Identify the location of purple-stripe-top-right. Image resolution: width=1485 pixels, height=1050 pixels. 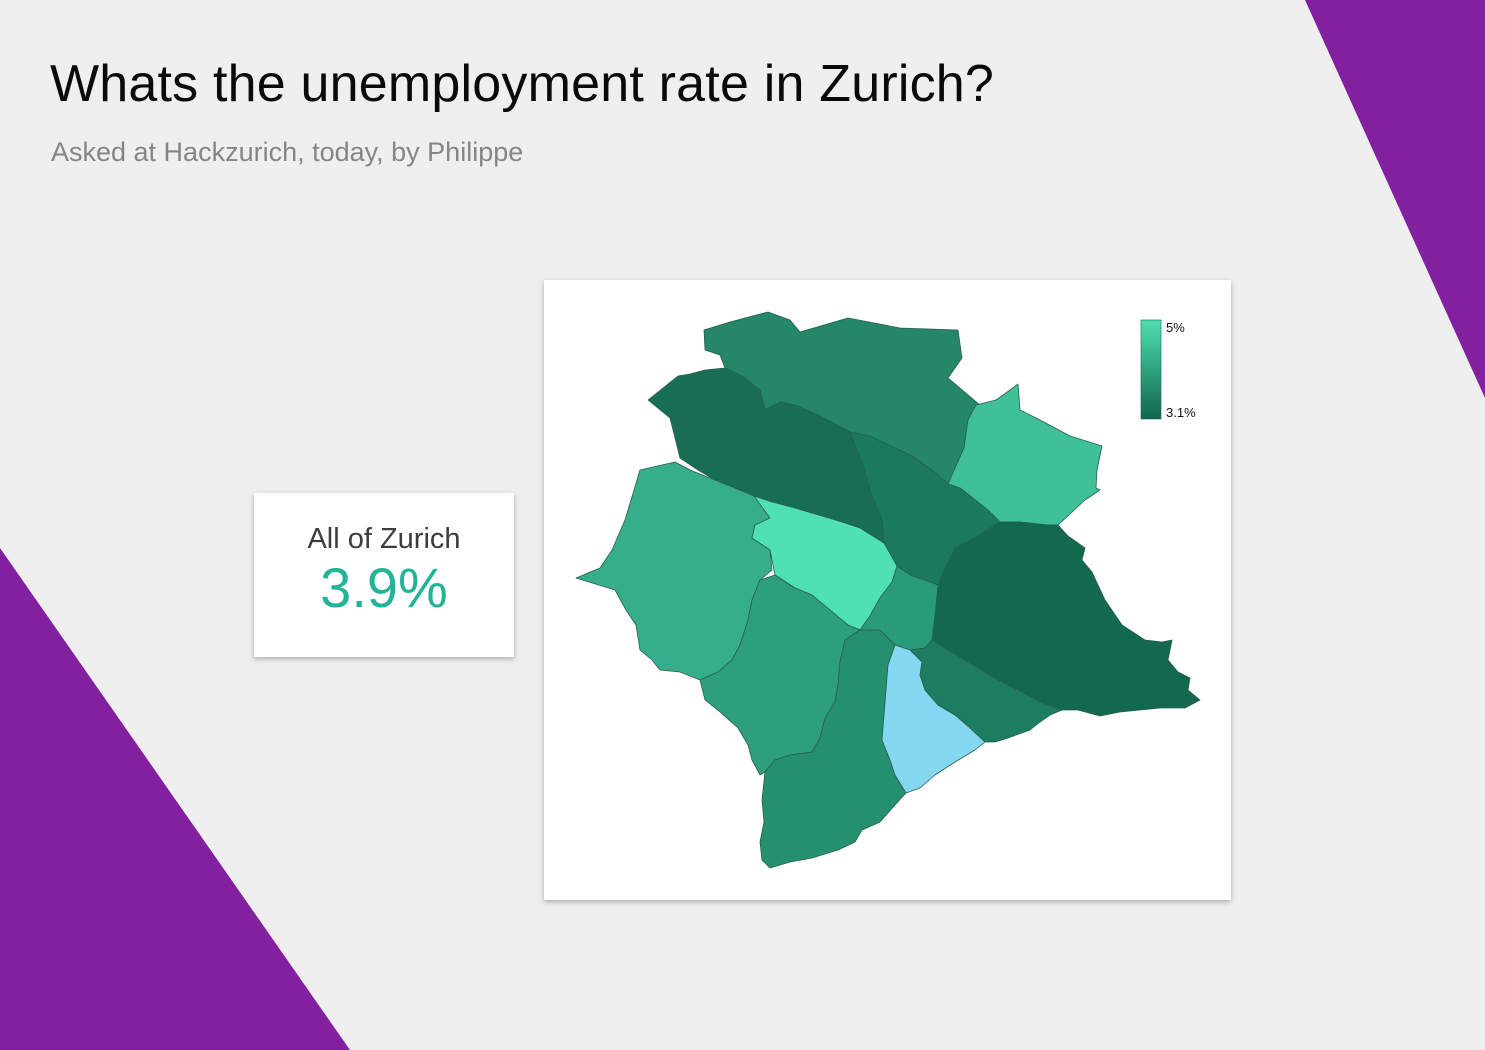
(1395, 199).